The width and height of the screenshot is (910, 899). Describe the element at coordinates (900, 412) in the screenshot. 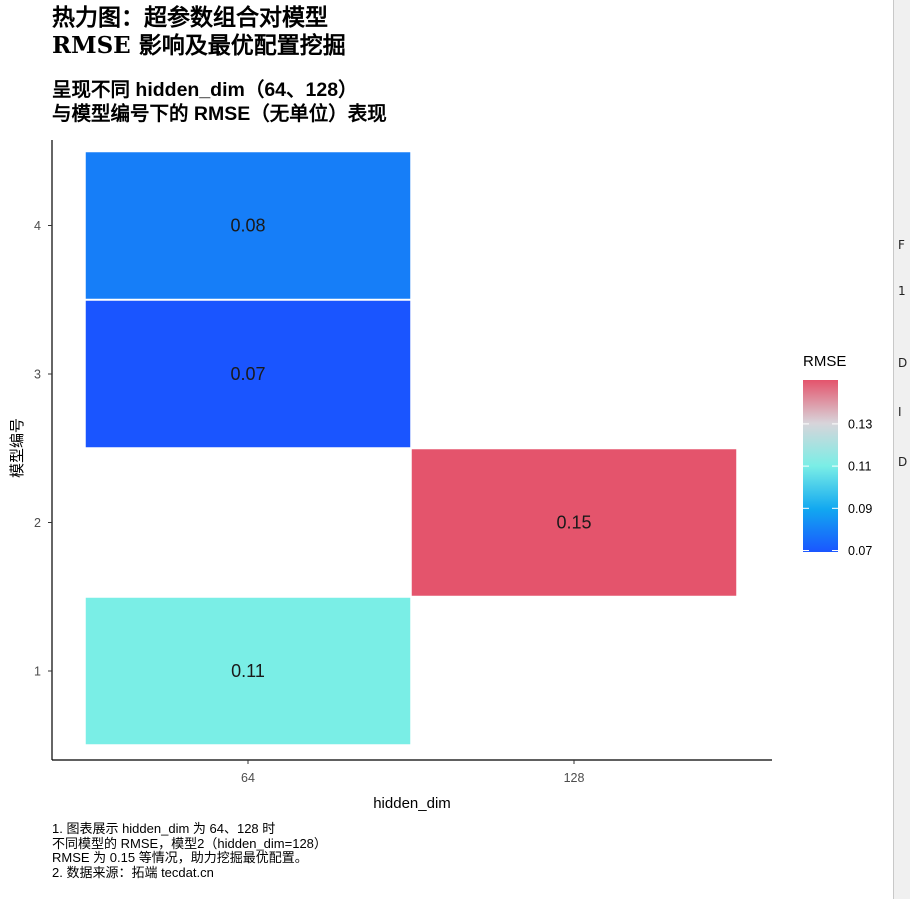

I see `edge-glyph: I` at that location.